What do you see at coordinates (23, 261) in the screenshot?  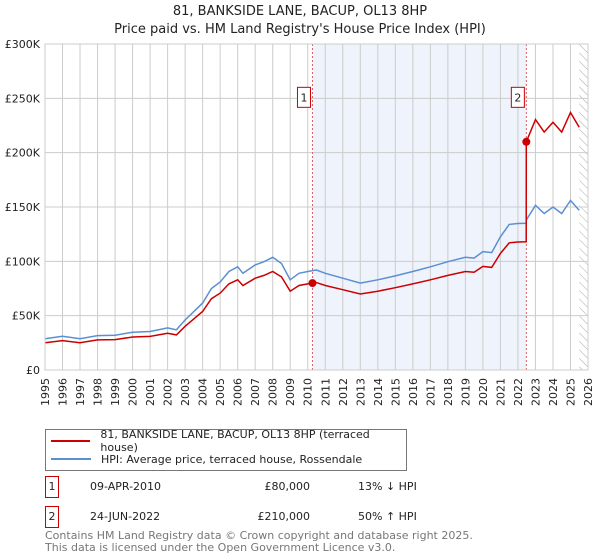 I see `y-tick-label: £100K` at bounding box center [23, 261].